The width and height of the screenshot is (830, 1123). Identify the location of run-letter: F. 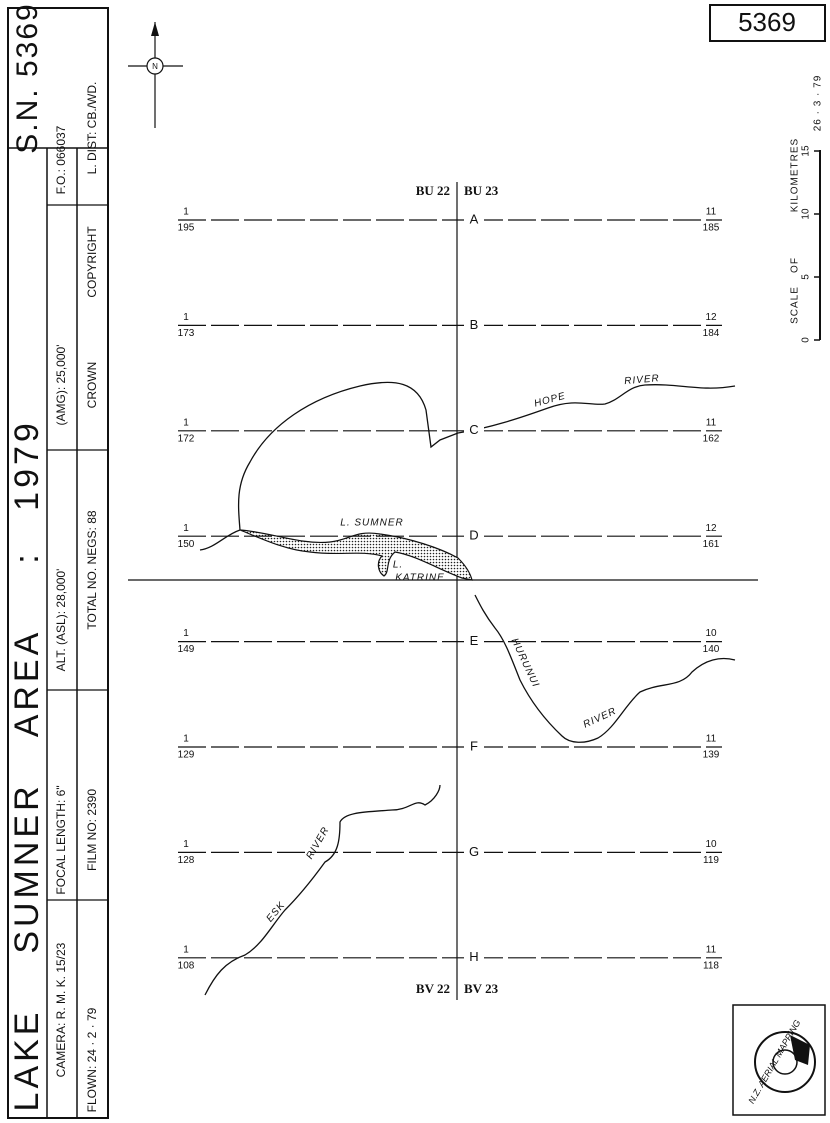
(474, 745).